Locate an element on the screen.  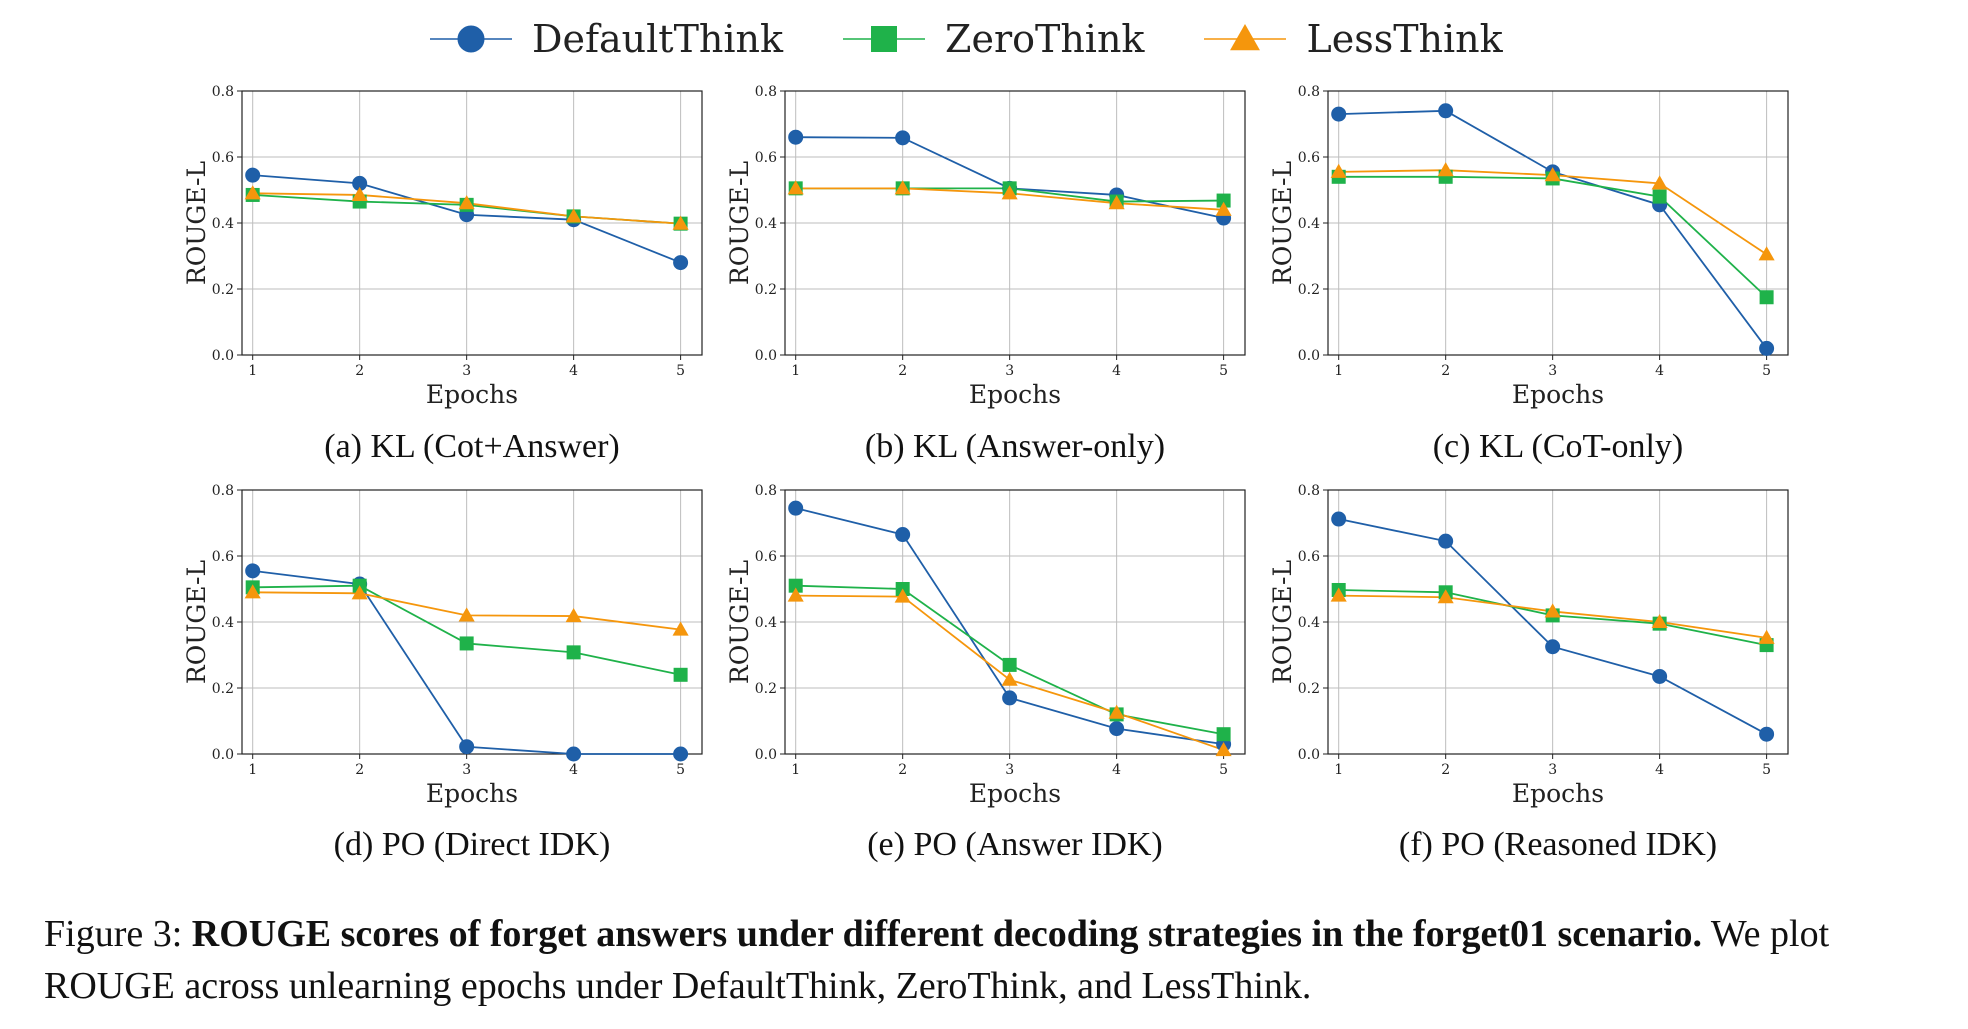
legend-label: DefaultThink is located at coordinates (658, 39).